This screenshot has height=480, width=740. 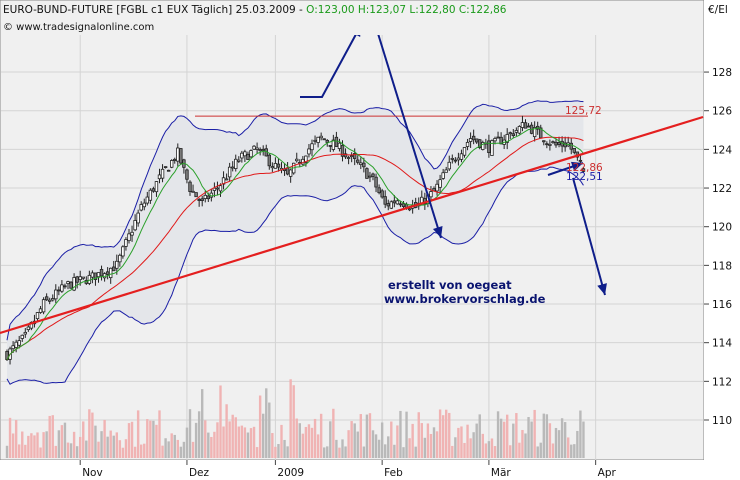 What do you see at coordinates (331, 61) in the screenshot?
I see `arrow-line` at bounding box center [331, 61].